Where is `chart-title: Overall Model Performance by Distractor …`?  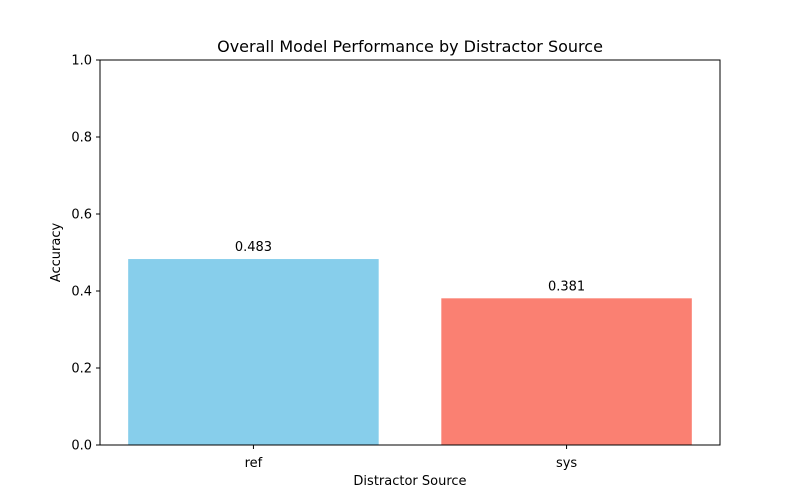
chart-title: Overall Model Performance by Distractor … is located at coordinates (410, 46).